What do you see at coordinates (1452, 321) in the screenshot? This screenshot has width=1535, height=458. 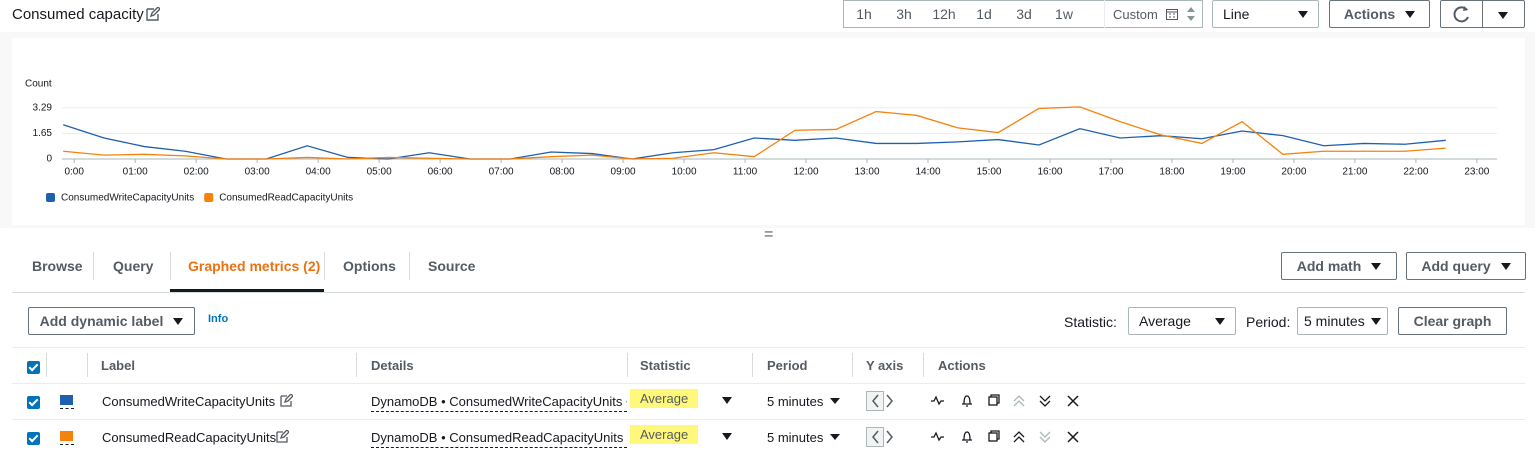 I see `clear-graph-button: Clear graph` at bounding box center [1452, 321].